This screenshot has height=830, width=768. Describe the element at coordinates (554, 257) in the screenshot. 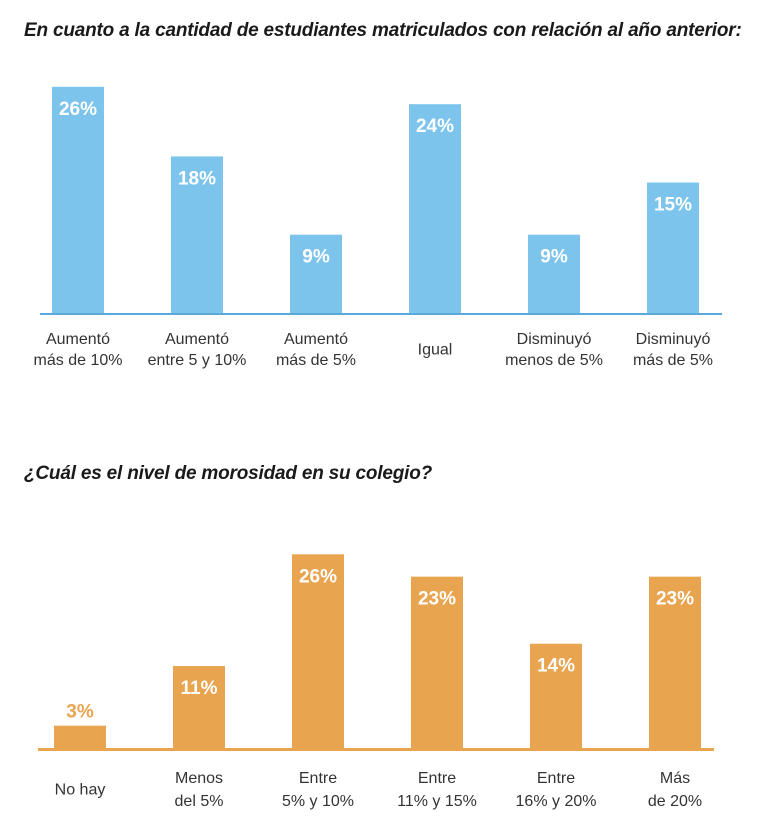

I see `enrollment-data-label-5: 9%` at that location.